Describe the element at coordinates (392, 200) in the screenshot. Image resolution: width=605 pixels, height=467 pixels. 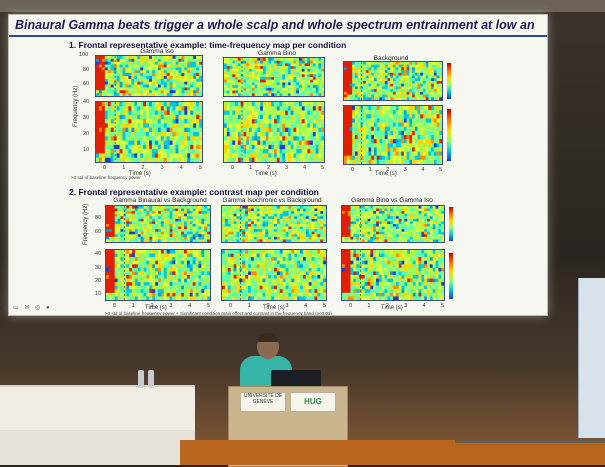
I see `panel-label-bino-vs-iso: Gamma Bino vs Gamma Iso` at that location.